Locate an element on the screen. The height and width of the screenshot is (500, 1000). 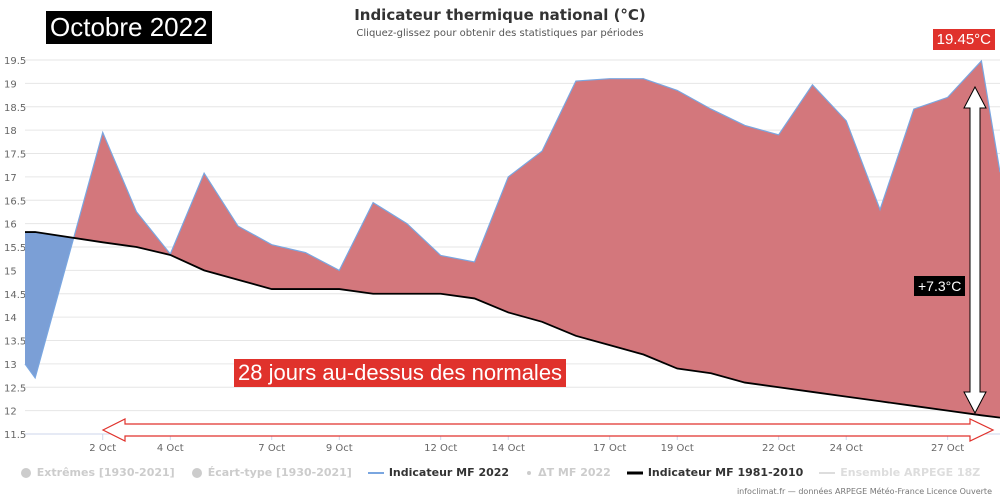
x-tick-label: 17 Oct is located at coordinates (609, 448).